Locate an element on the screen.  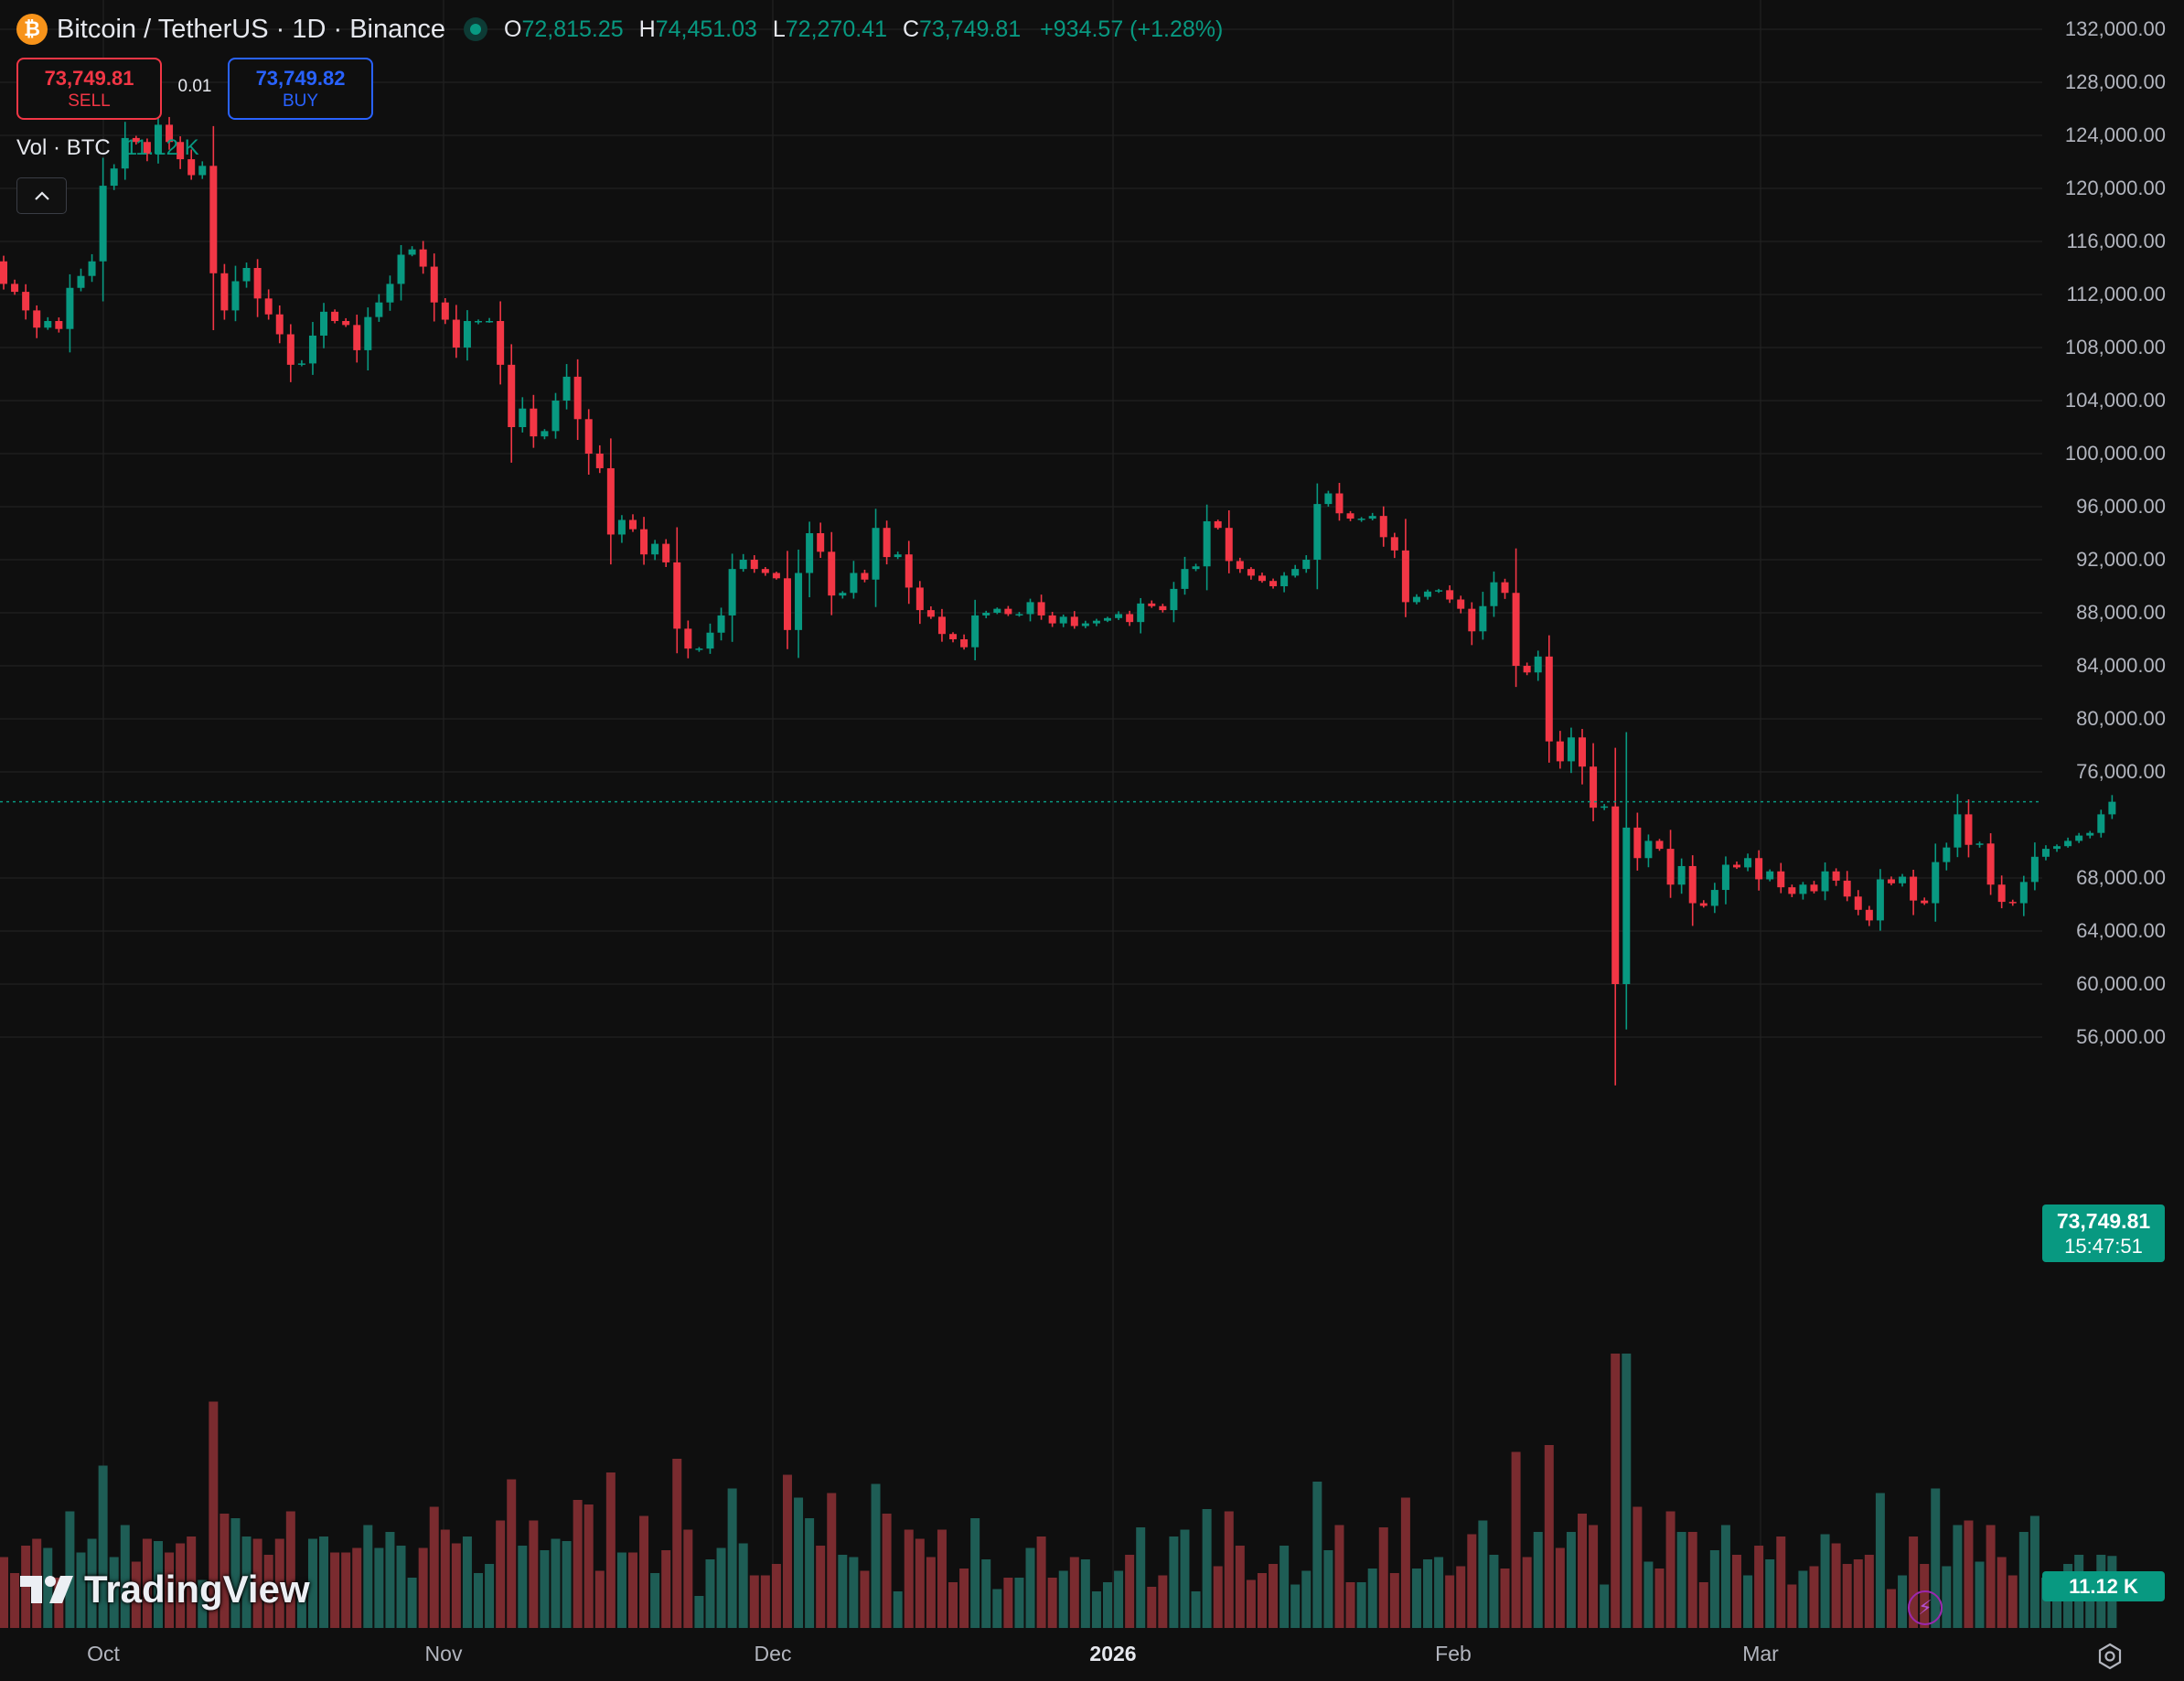
price-tick: 76,000.00 is located at coordinates (2121, 771).